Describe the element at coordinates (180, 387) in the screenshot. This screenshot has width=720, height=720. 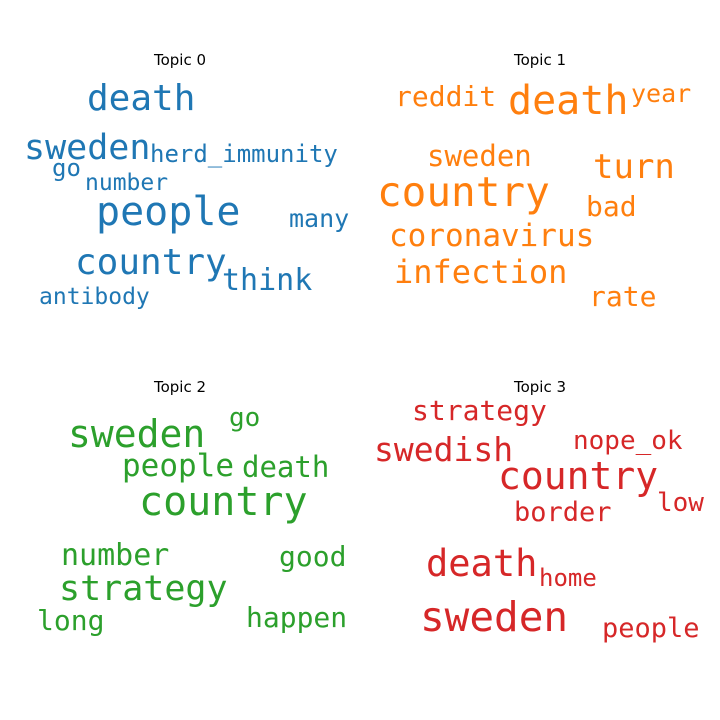
I see `panel-title: Topic 2` at that location.